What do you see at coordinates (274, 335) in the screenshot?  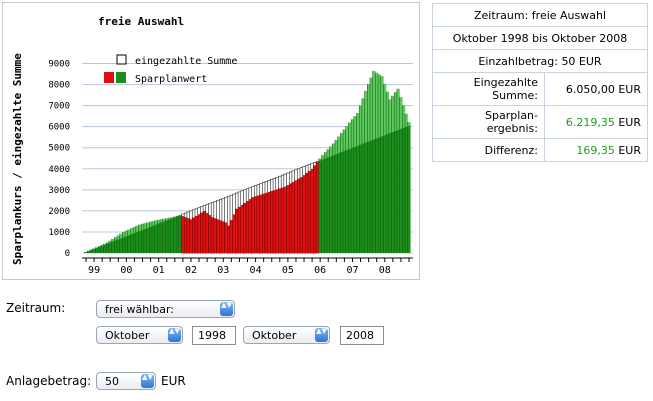 I see `to-month-value: Oktober` at bounding box center [274, 335].